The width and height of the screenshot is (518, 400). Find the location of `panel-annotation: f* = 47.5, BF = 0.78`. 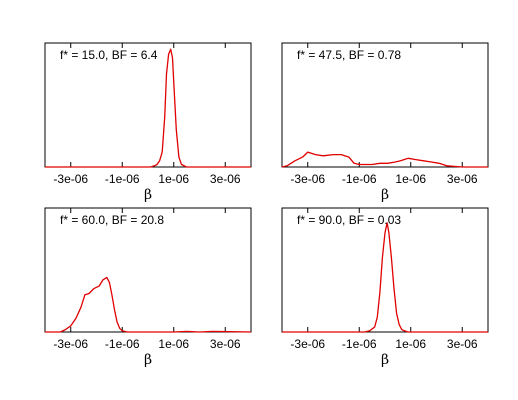

panel-annotation: f* = 47.5, BF = 0.78 is located at coordinates (349, 55).